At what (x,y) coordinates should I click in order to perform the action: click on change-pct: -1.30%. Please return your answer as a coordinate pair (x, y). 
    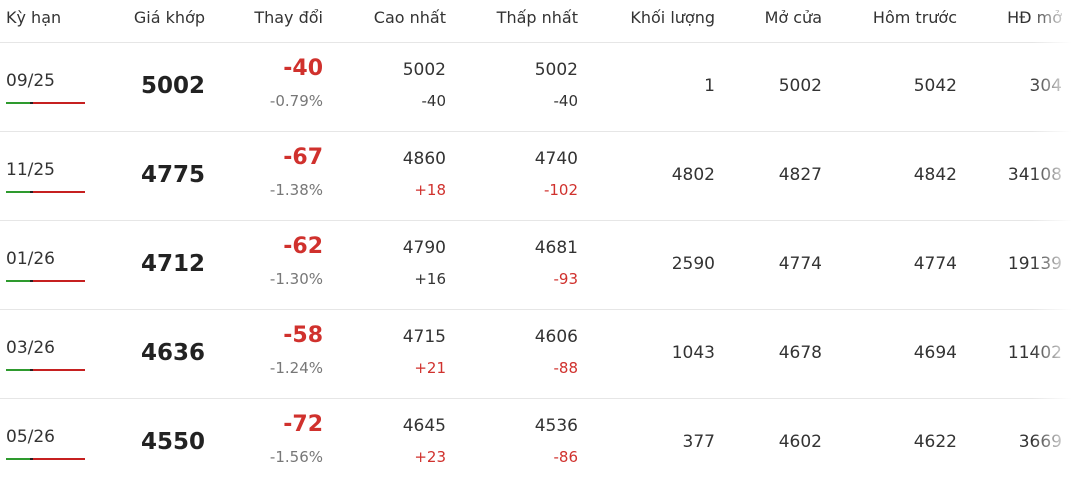
    Looking at the image, I should click on (296, 279).